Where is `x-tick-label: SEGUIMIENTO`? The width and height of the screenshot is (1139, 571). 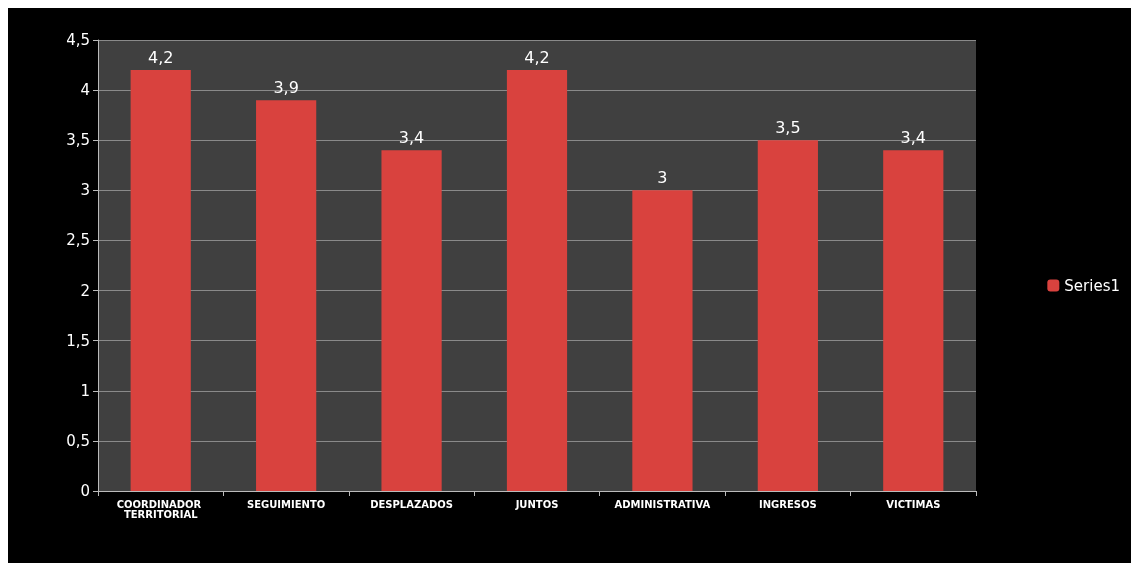
x-tick-label: SEGUIMIENTO is located at coordinates (286, 504).